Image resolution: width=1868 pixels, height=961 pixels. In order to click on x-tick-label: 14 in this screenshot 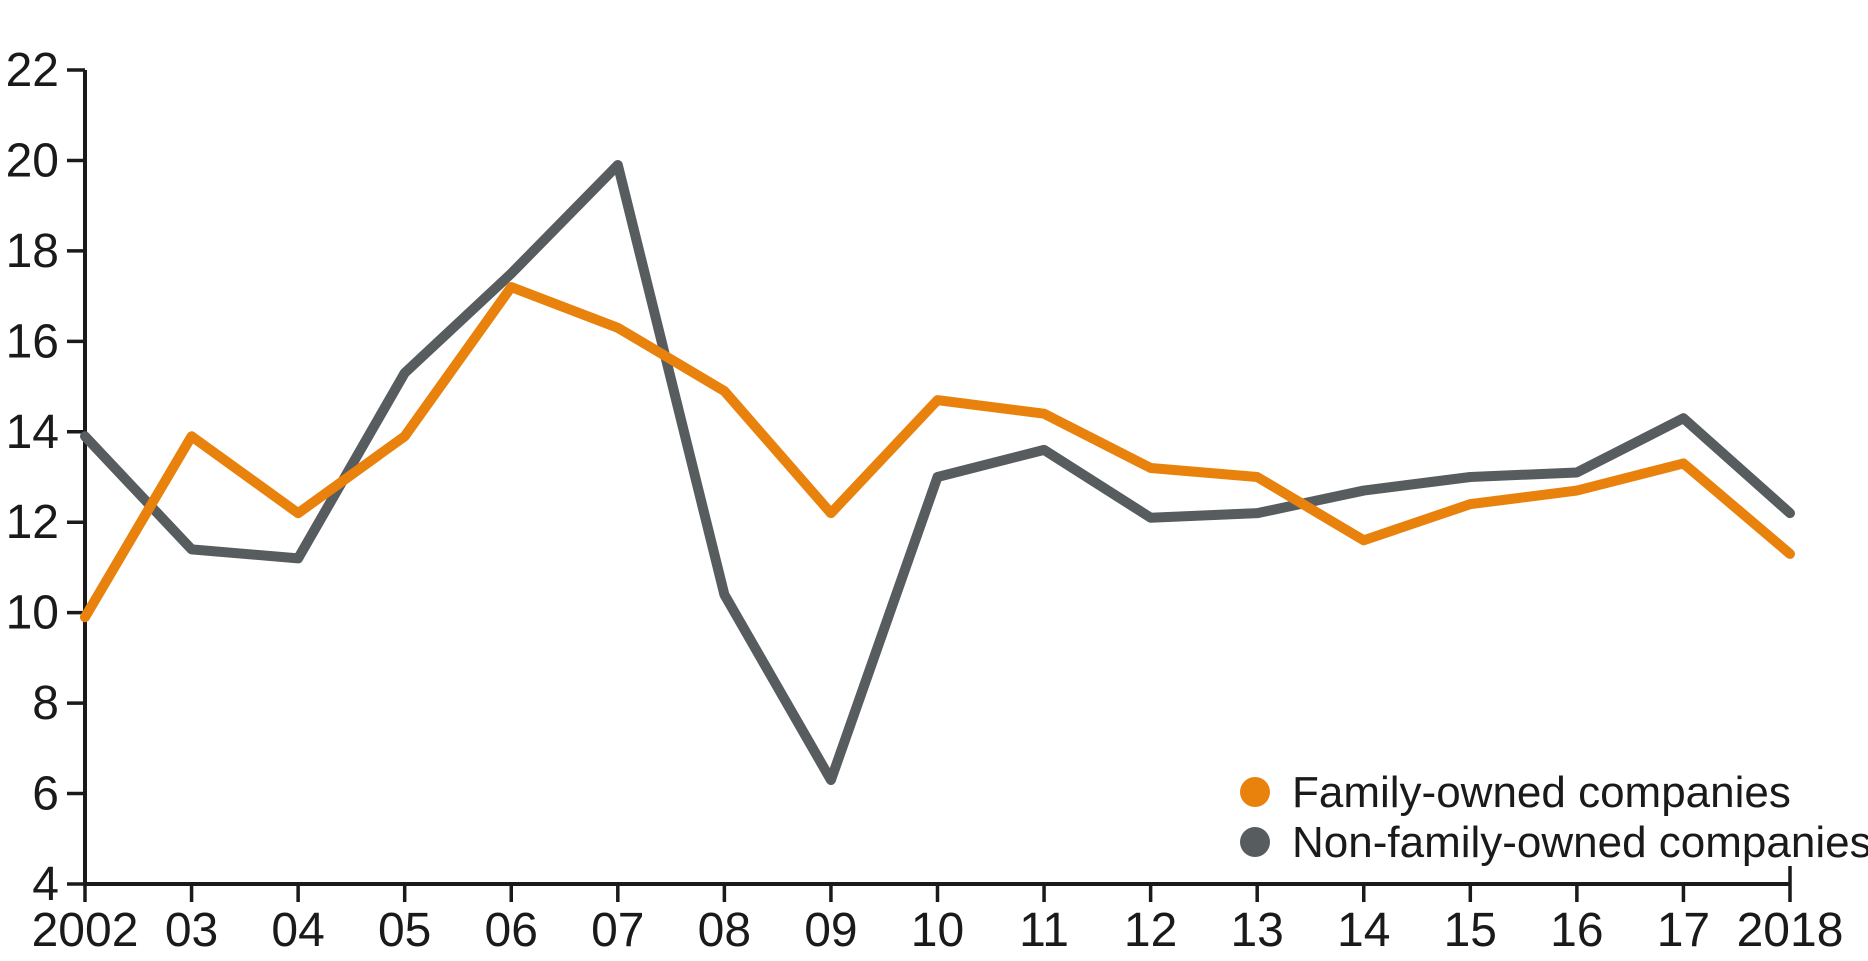, I will do `click(1363, 930)`.